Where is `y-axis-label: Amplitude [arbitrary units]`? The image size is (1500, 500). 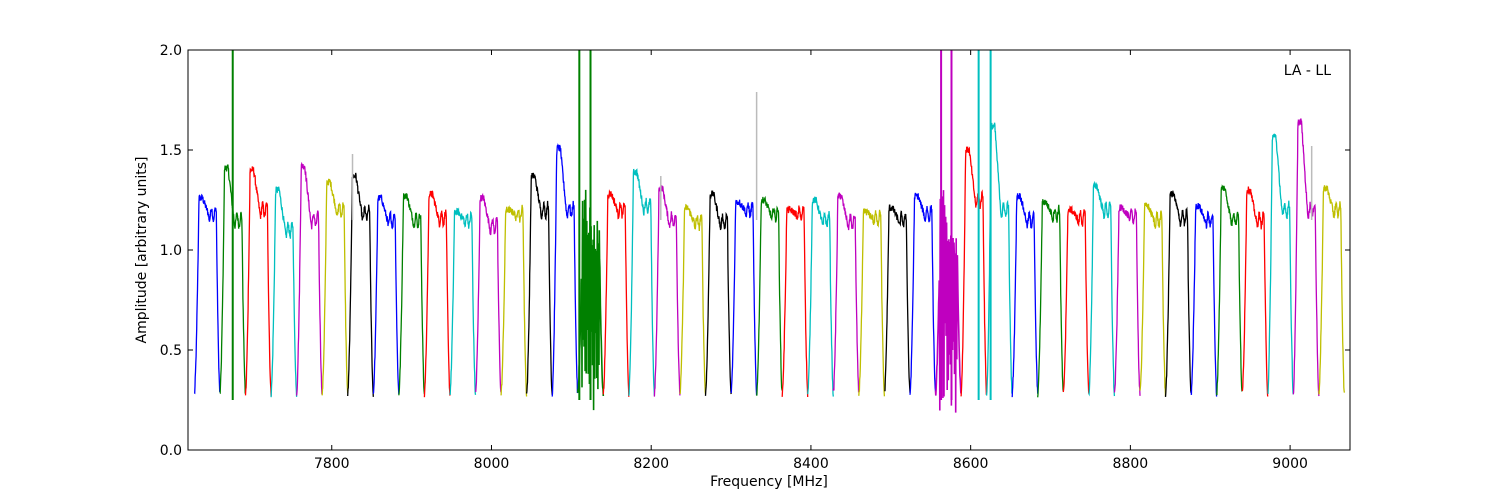 y-axis-label: Amplitude [arbitrary units] is located at coordinates (142, 250).